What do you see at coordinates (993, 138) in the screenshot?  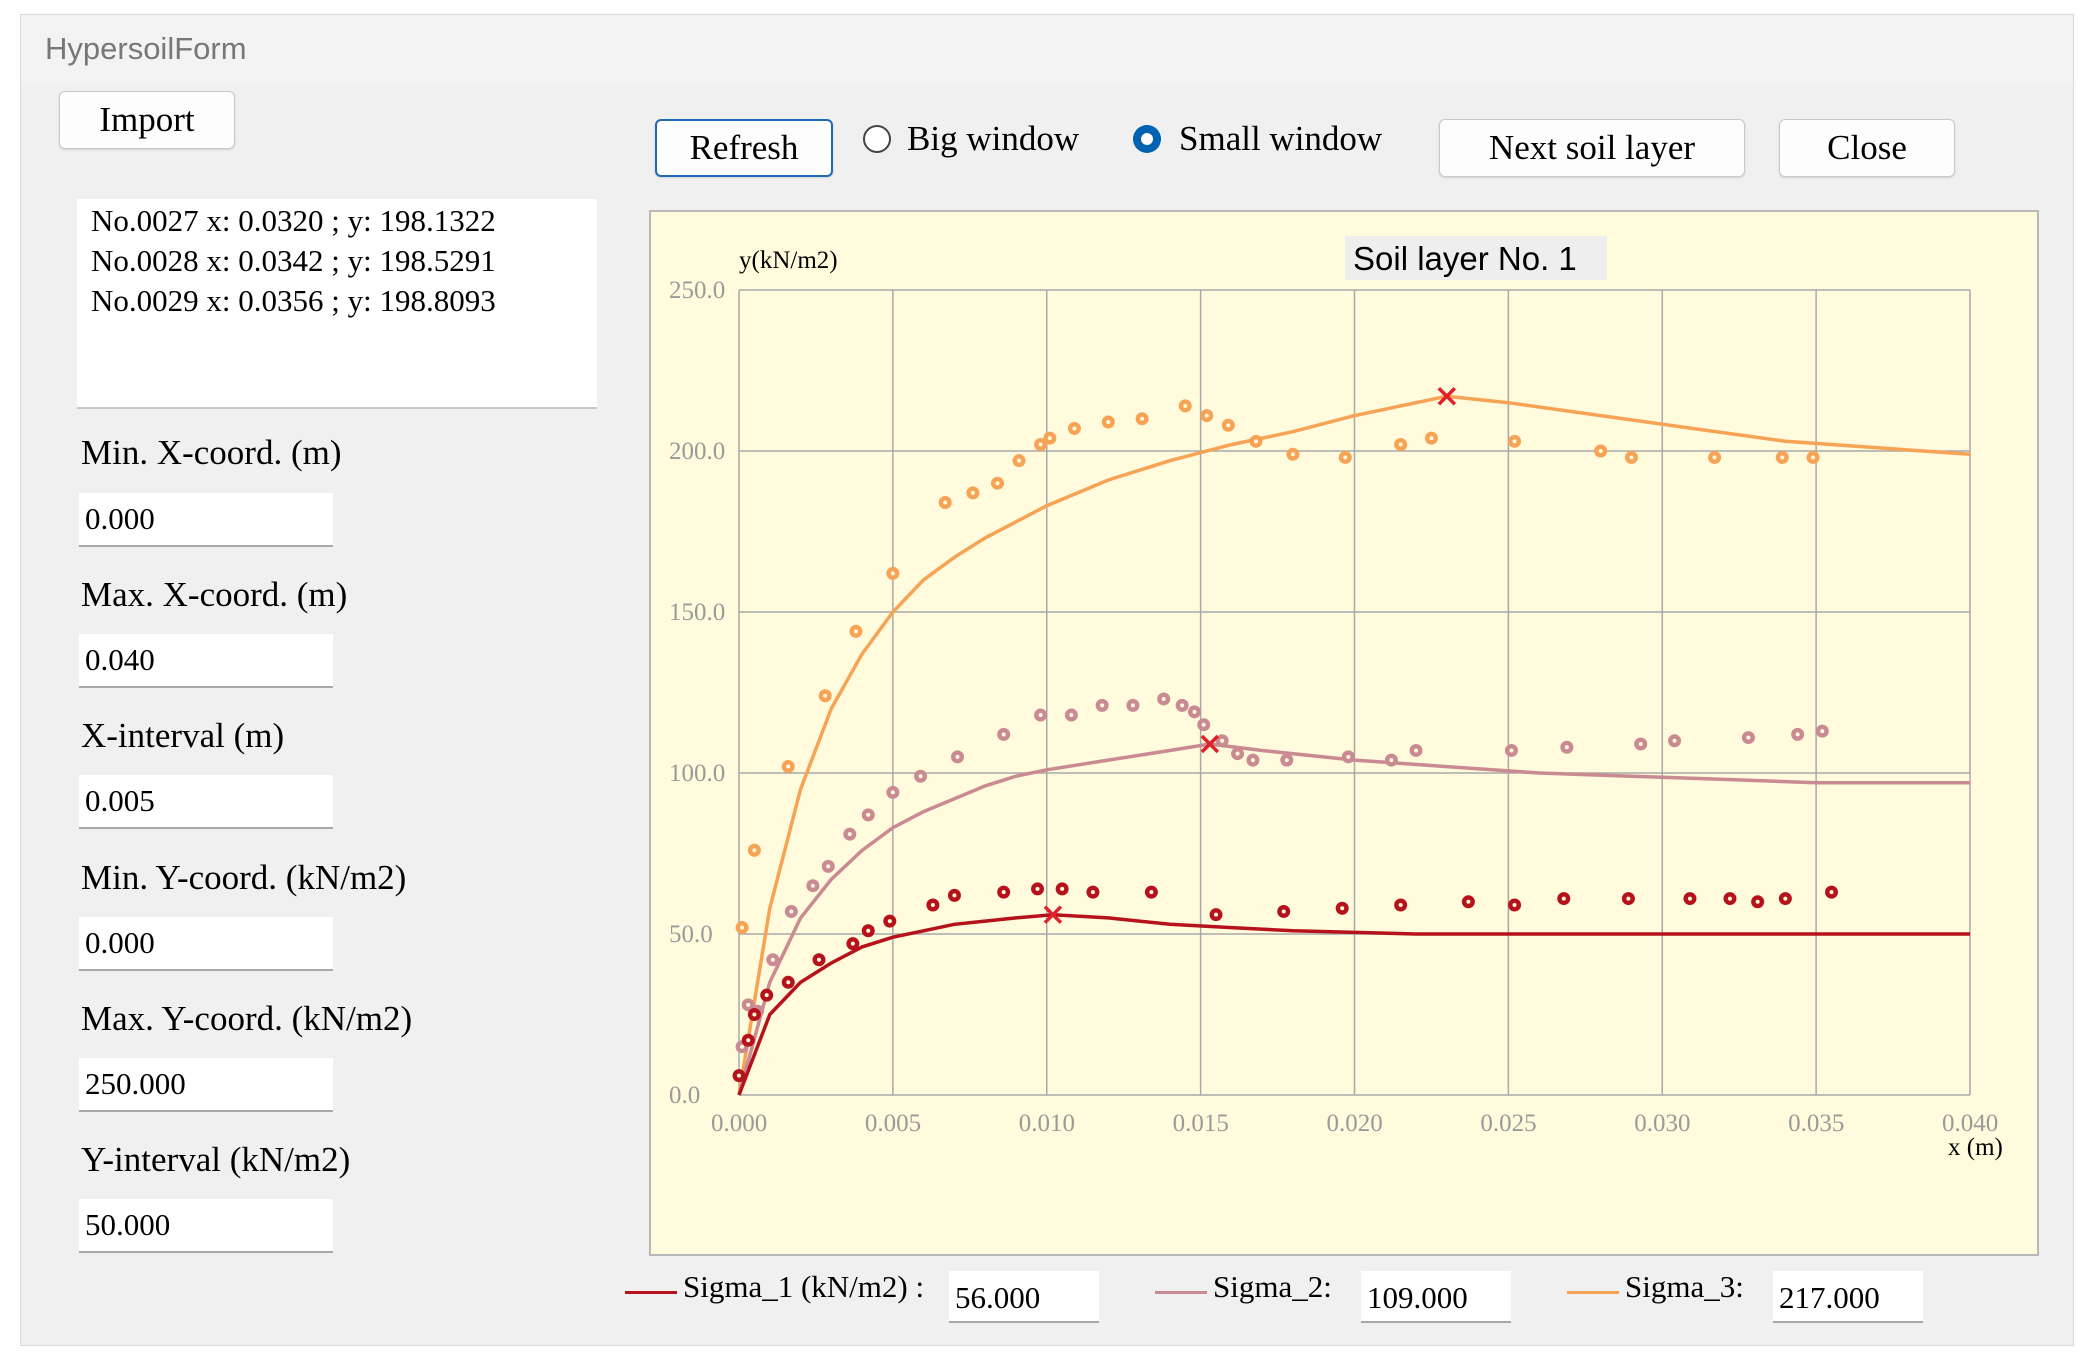 I see `big-window-label: Big window` at bounding box center [993, 138].